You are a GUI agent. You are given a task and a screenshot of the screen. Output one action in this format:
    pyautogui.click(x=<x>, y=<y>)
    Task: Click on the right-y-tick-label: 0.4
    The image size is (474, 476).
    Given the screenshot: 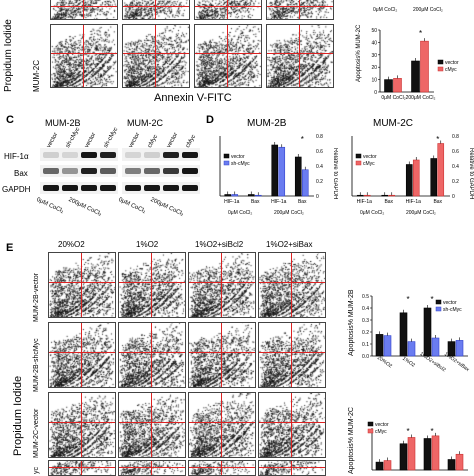 What is the action you would take?
    pyautogui.click(x=455, y=167)
    